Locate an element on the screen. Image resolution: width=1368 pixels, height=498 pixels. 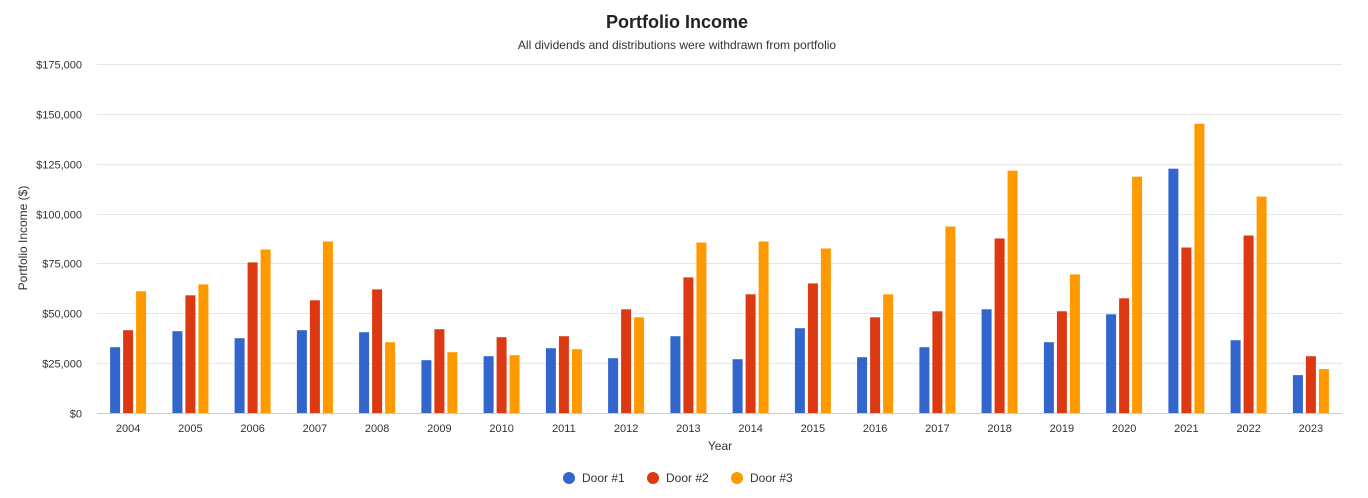
bar-door1-2007 is located at coordinates (301, 371).